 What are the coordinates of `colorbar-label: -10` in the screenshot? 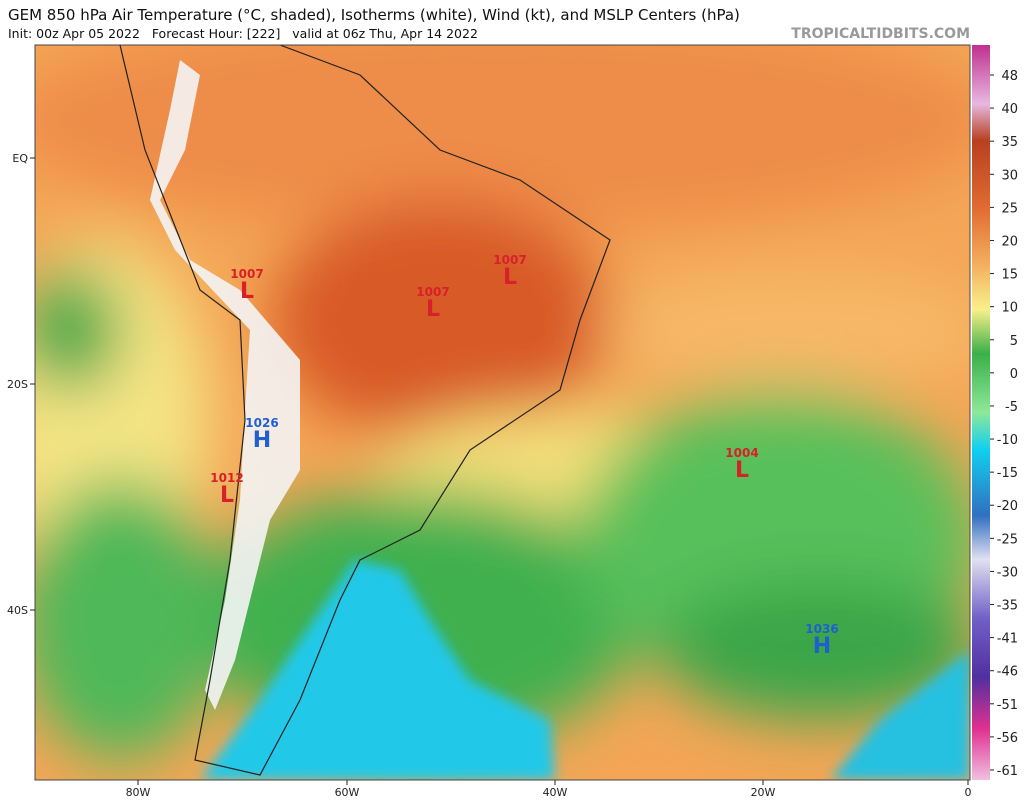 It's located at (1007, 440).